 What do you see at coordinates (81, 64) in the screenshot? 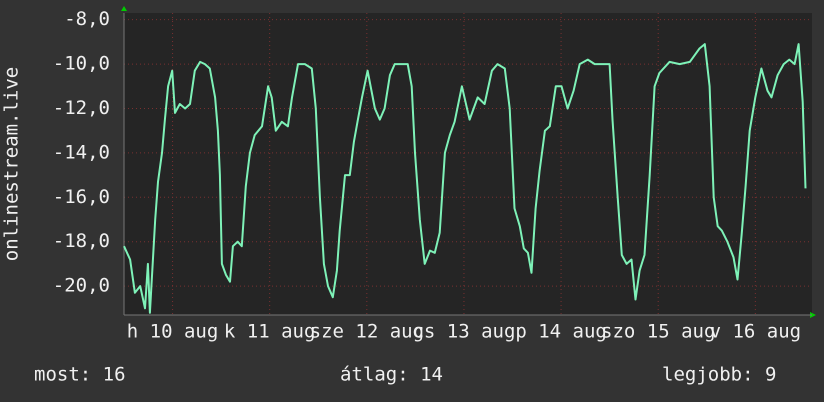
I see `y-tick-label: -10,0` at bounding box center [81, 64].